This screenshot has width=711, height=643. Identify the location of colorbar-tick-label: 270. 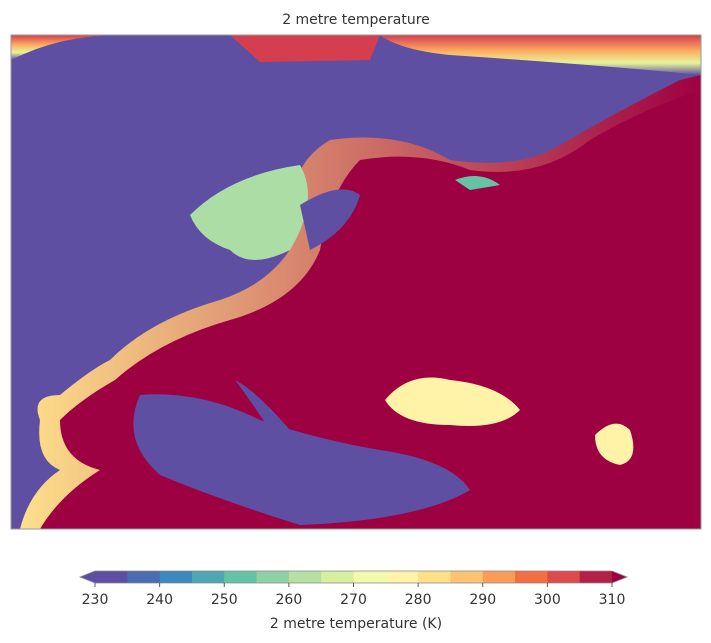
(353, 600).